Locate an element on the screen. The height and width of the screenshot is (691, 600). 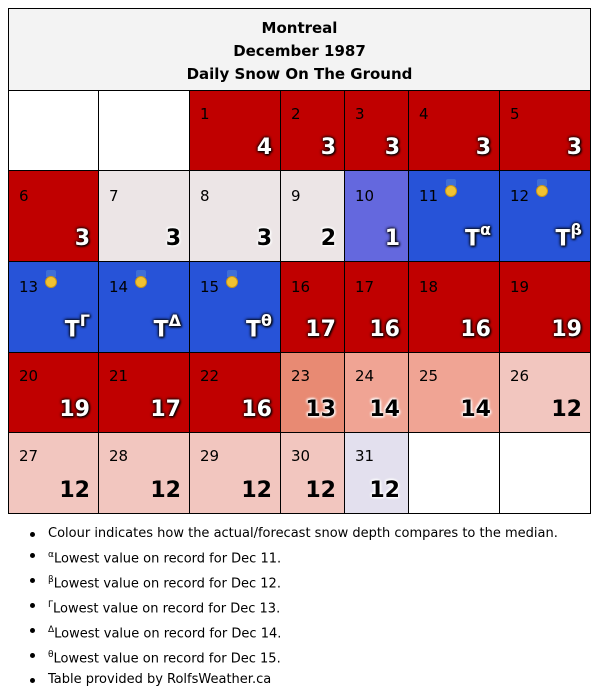
legend-item: αLowest value on record for Dec 11. is located at coordinates (293, 557).